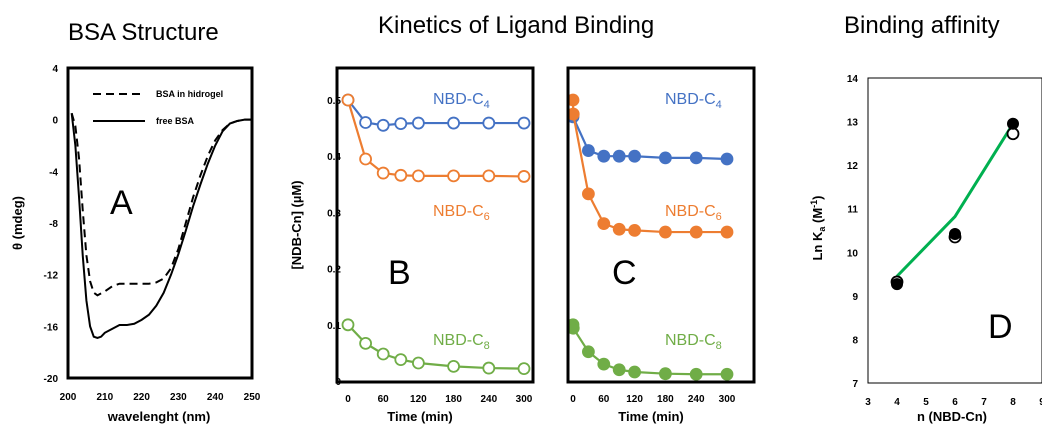  What do you see at coordinates (926, 402) in the screenshot?
I see `panel-d-x-tick: 5` at bounding box center [926, 402].